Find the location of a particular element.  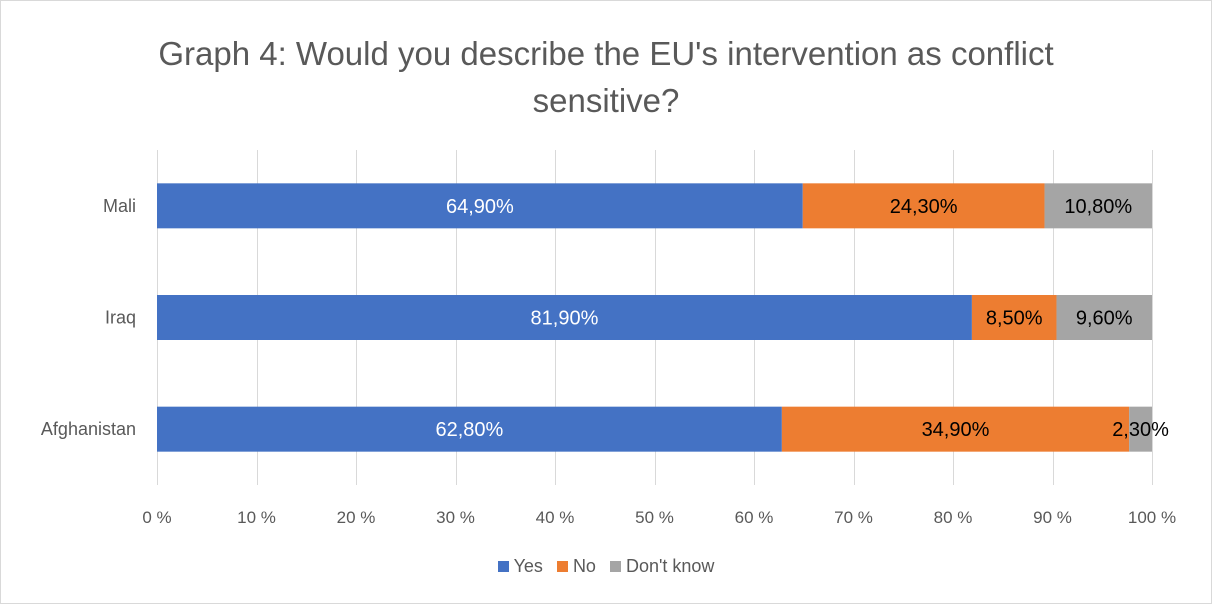

legend-item-dont-know: Don't know is located at coordinates (662, 566).